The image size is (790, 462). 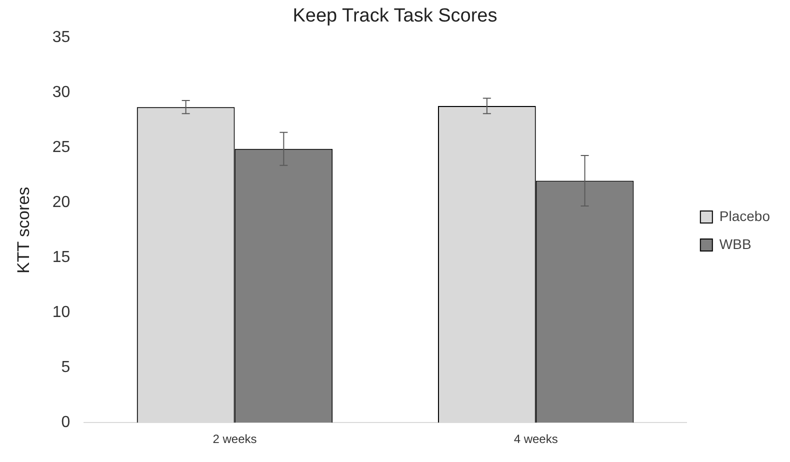 What do you see at coordinates (536, 439) in the screenshot?
I see `x-tick-label: 4 weeks` at bounding box center [536, 439].